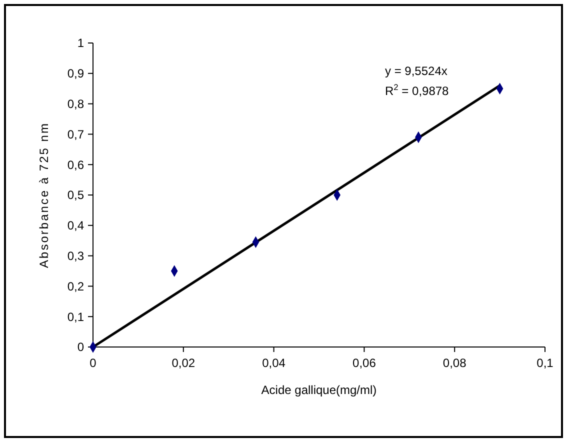  Describe the element at coordinates (545, 363) in the screenshot. I see `x-tick-label: 0,1` at that location.